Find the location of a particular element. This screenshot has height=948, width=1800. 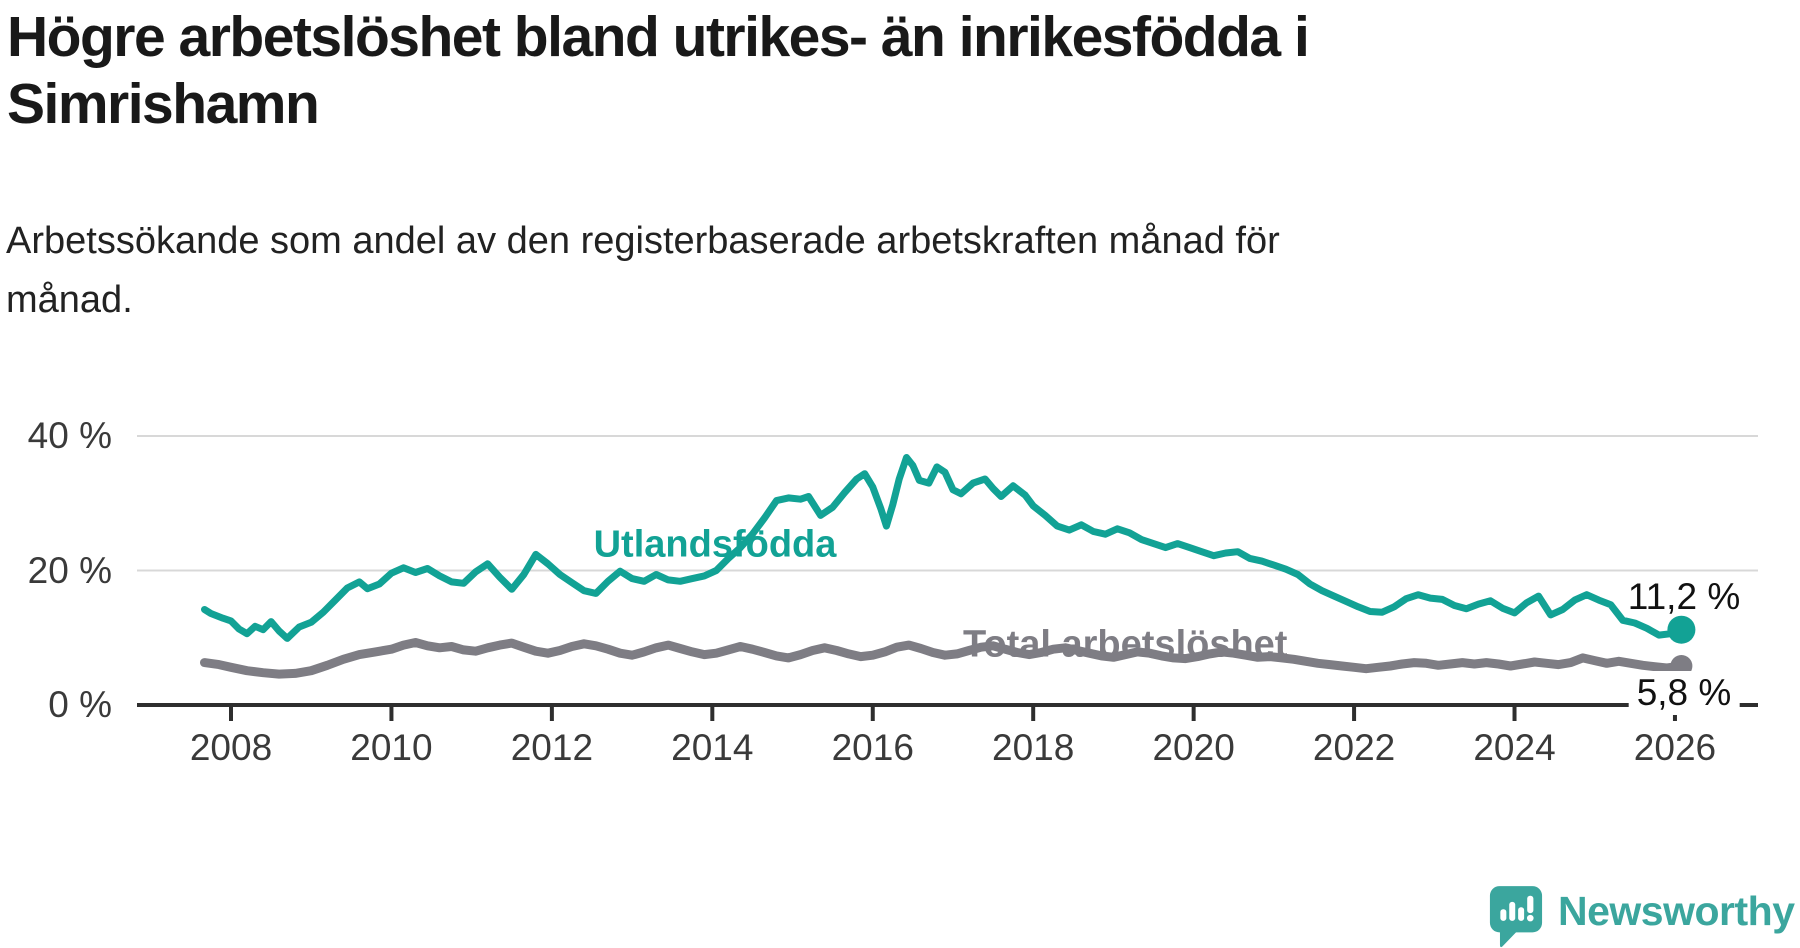

x-tick-label-2008: 2008 is located at coordinates (231, 747).